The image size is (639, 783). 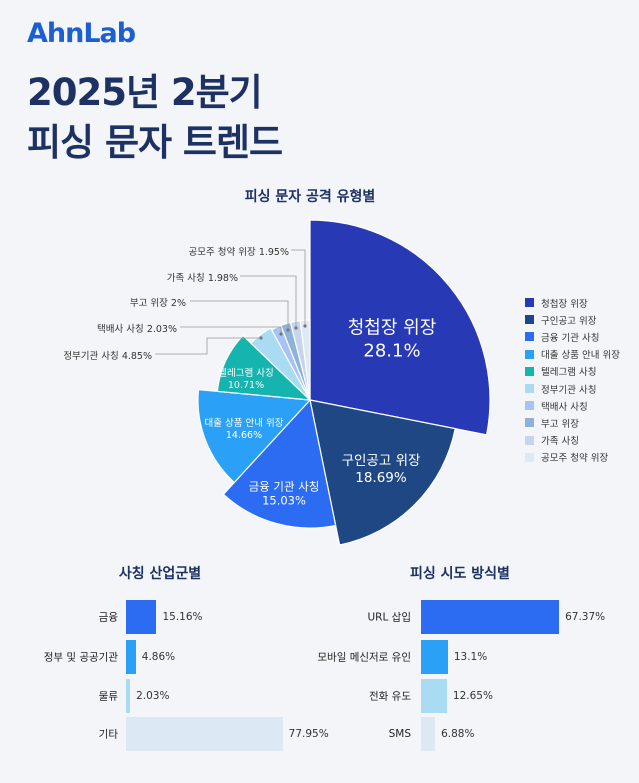 I want to click on slice-label-finance: 금융 기관 사칭 15.03%, so click(x=284, y=493).